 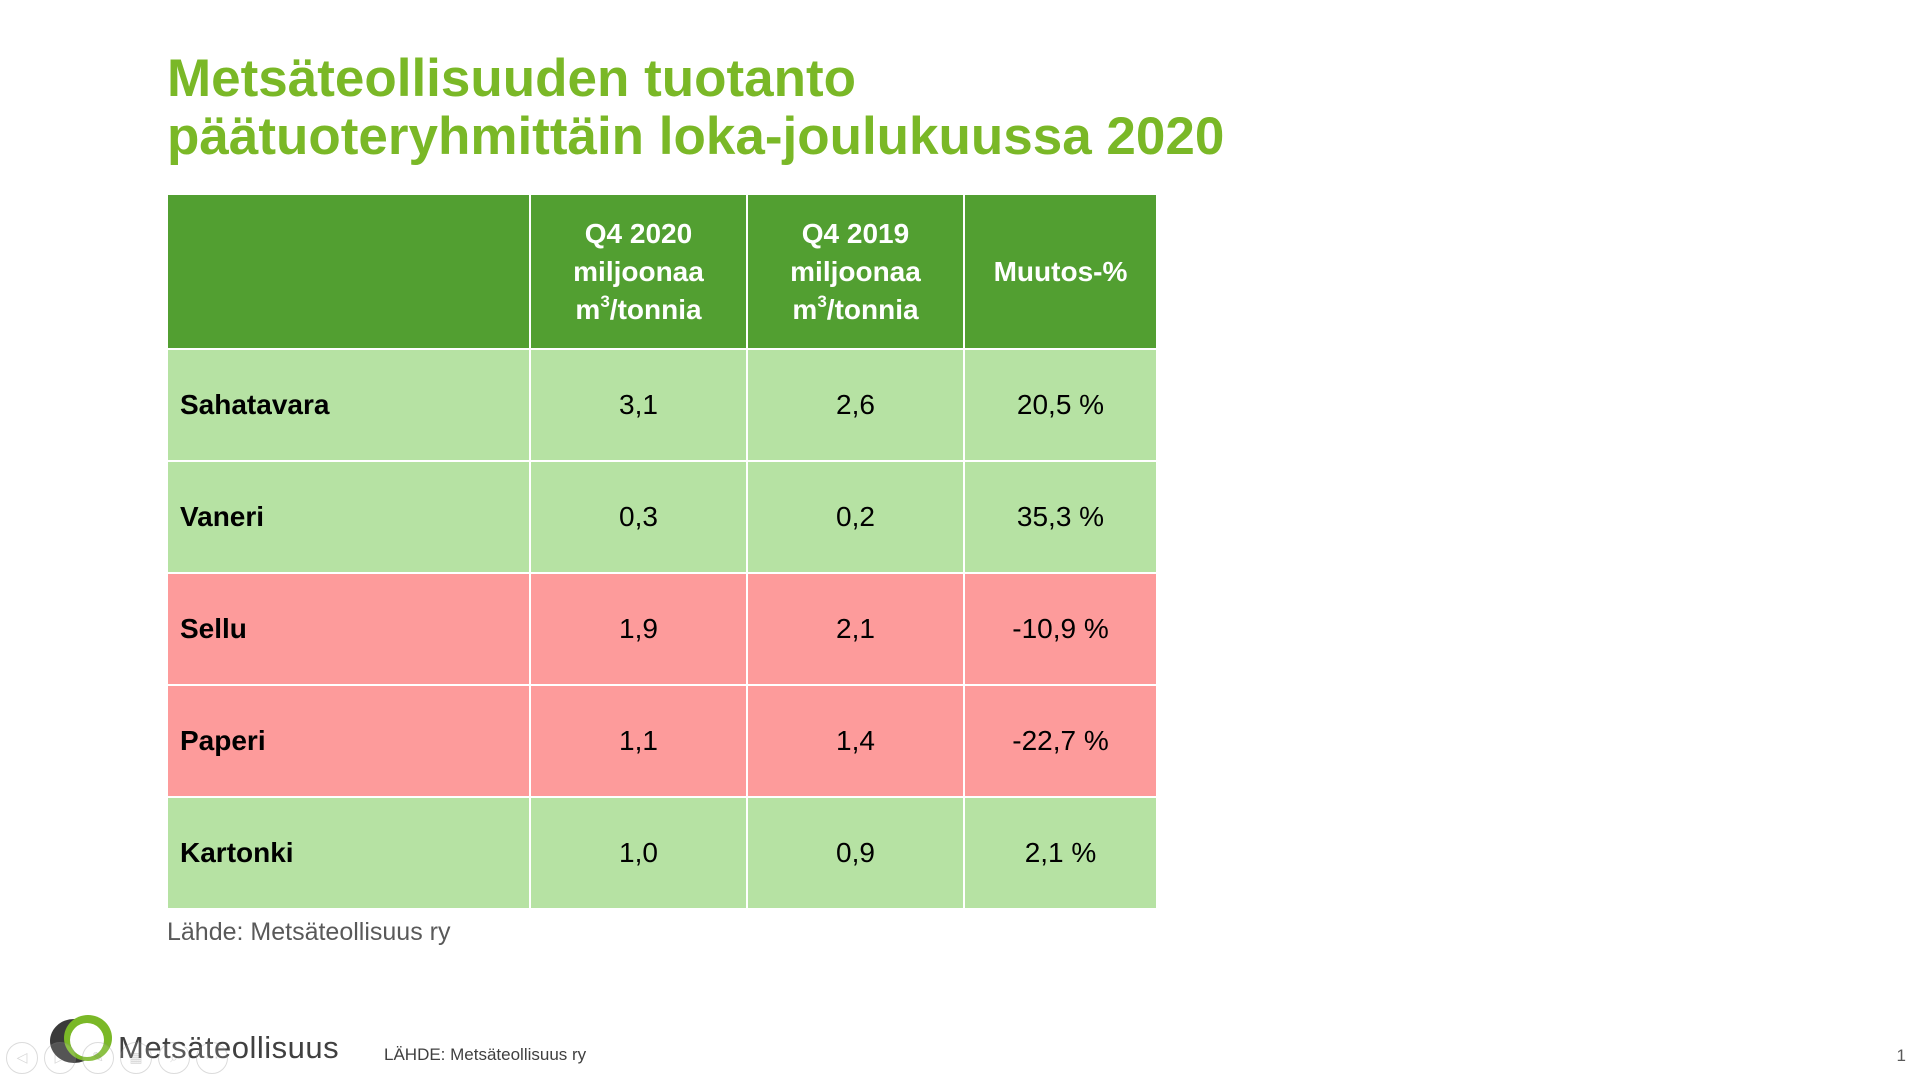 What do you see at coordinates (1060, 517) in the screenshot?
I see `cell-change: 35,3 %` at bounding box center [1060, 517].